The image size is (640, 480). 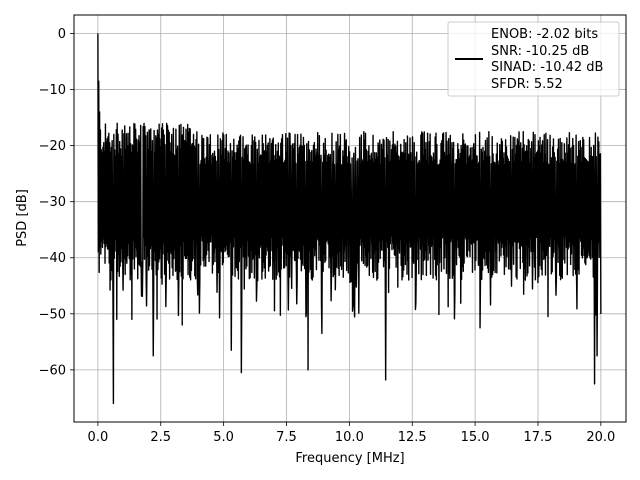 I want to click on y-tick-label: −40, so click(x=52, y=258).